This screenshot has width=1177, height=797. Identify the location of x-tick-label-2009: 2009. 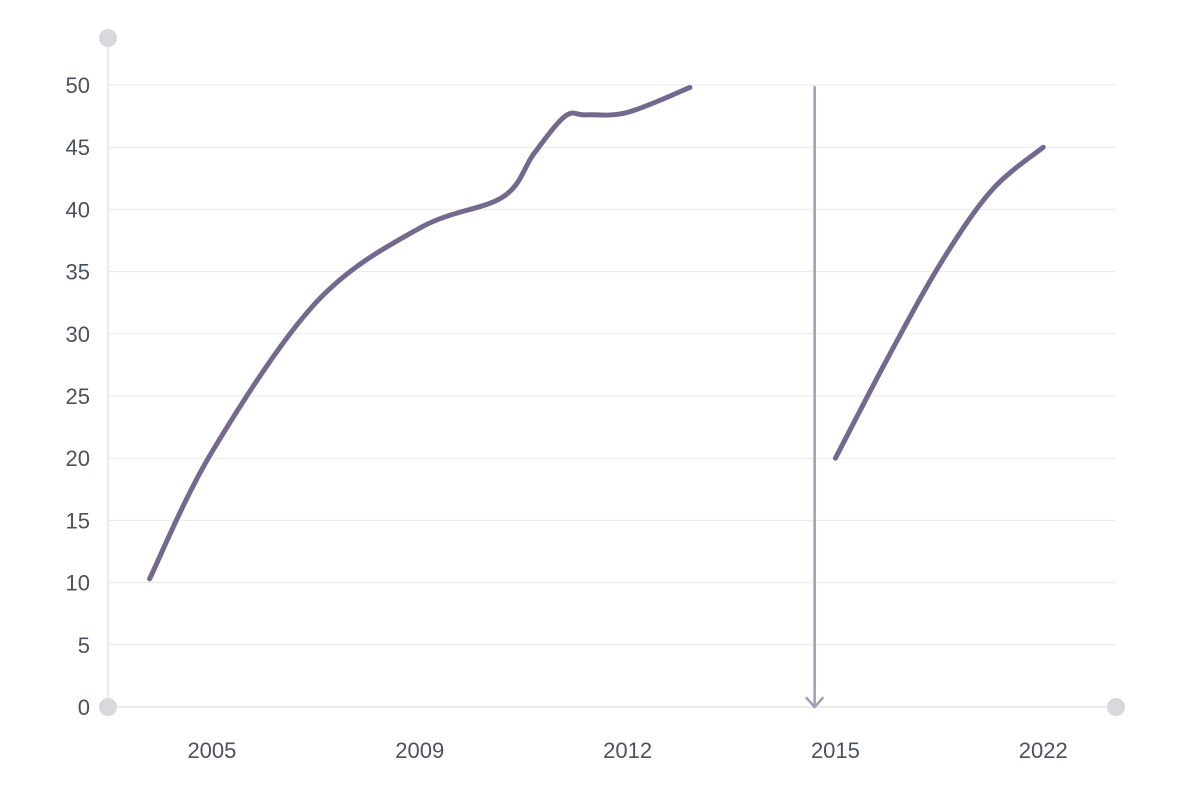
(419, 750).